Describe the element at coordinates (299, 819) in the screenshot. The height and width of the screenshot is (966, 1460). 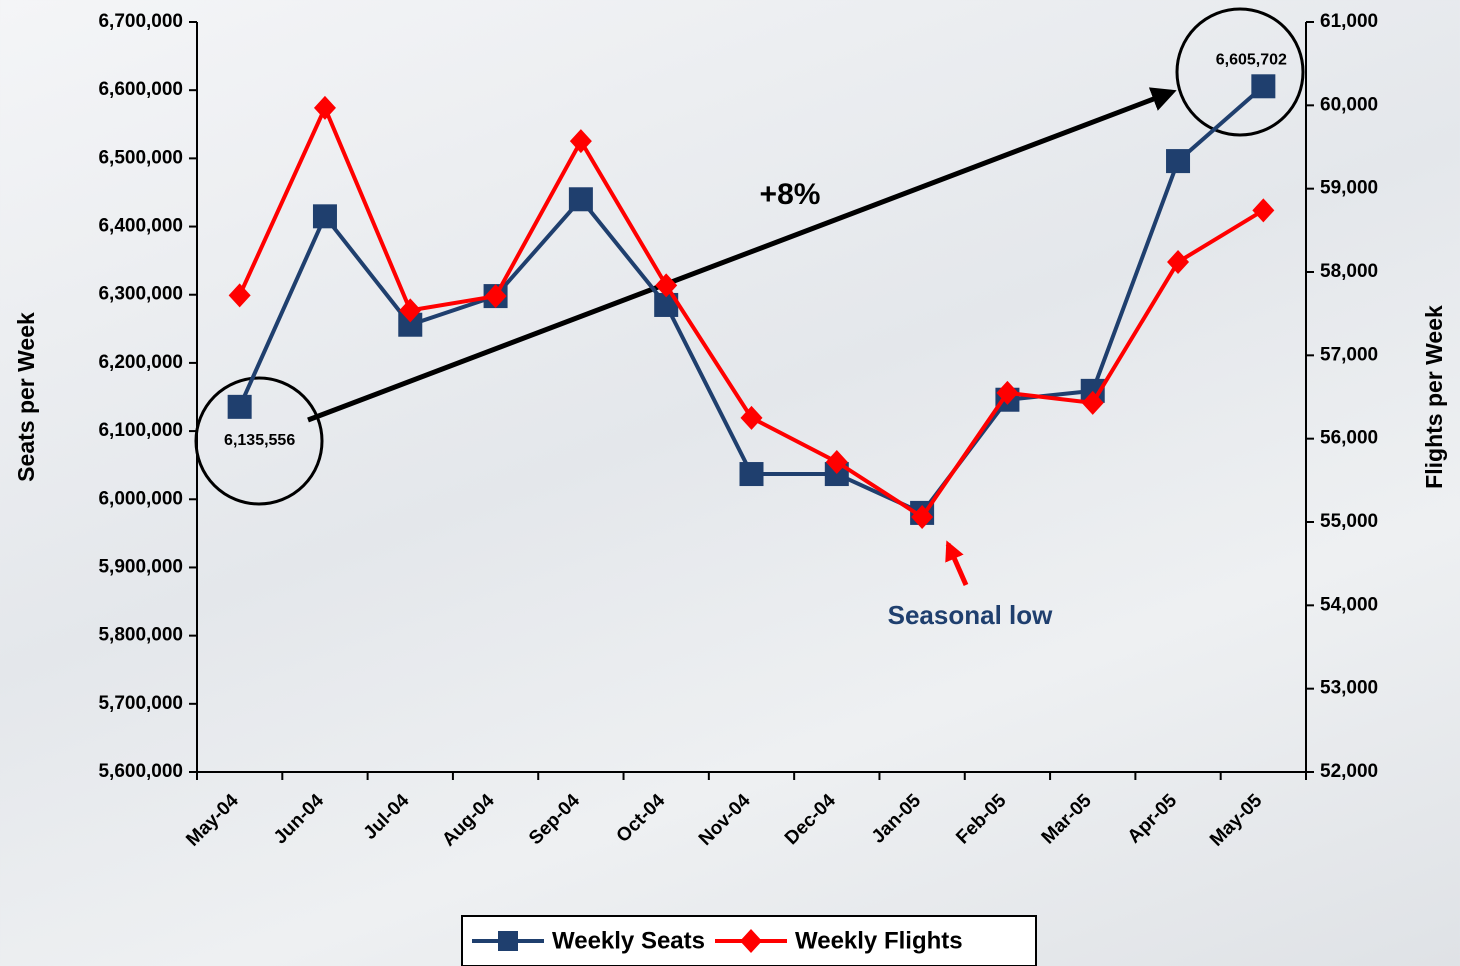
I see `x-tick-label: Jun-04` at that location.